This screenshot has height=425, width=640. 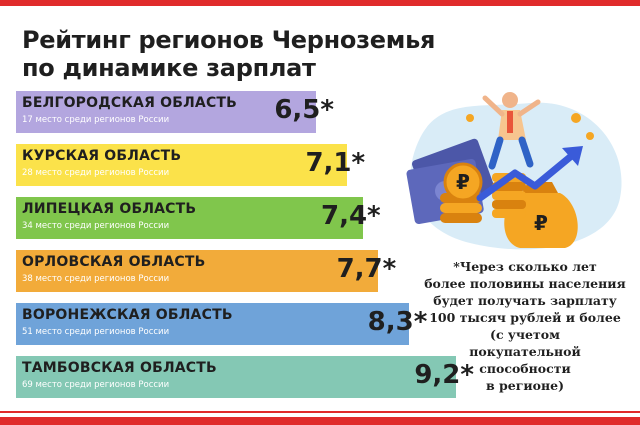 I want to click on footnote-line: более половины населения, so click(x=525, y=283).